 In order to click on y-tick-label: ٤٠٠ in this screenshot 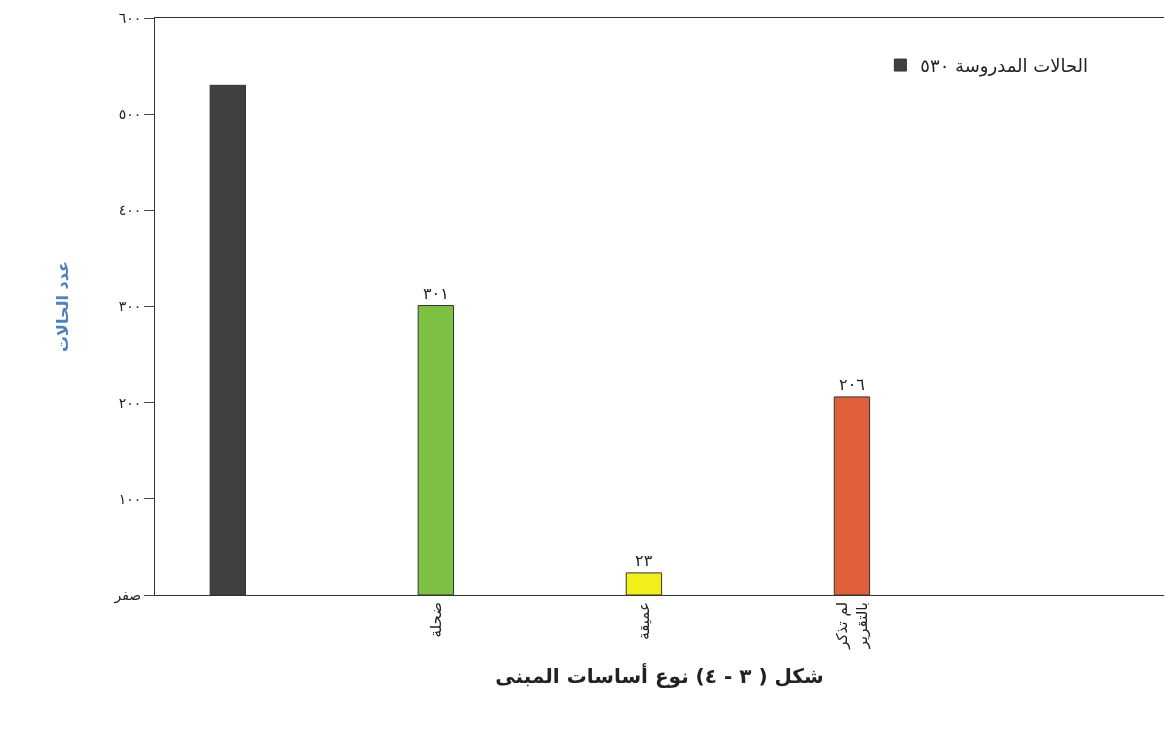, I will do `click(130, 210)`.